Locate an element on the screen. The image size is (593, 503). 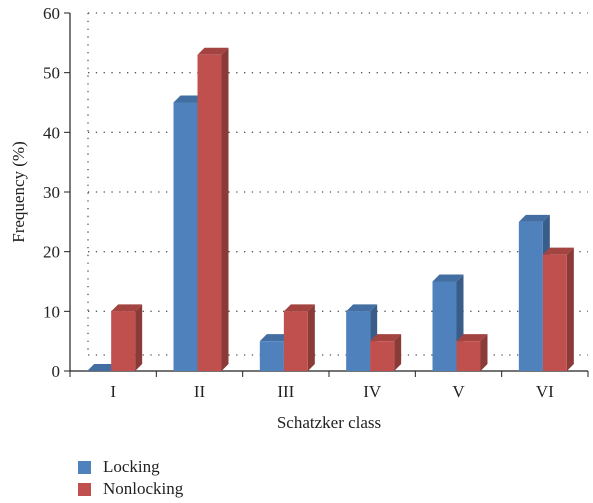
legend-swatch-locking is located at coordinates (84, 467).